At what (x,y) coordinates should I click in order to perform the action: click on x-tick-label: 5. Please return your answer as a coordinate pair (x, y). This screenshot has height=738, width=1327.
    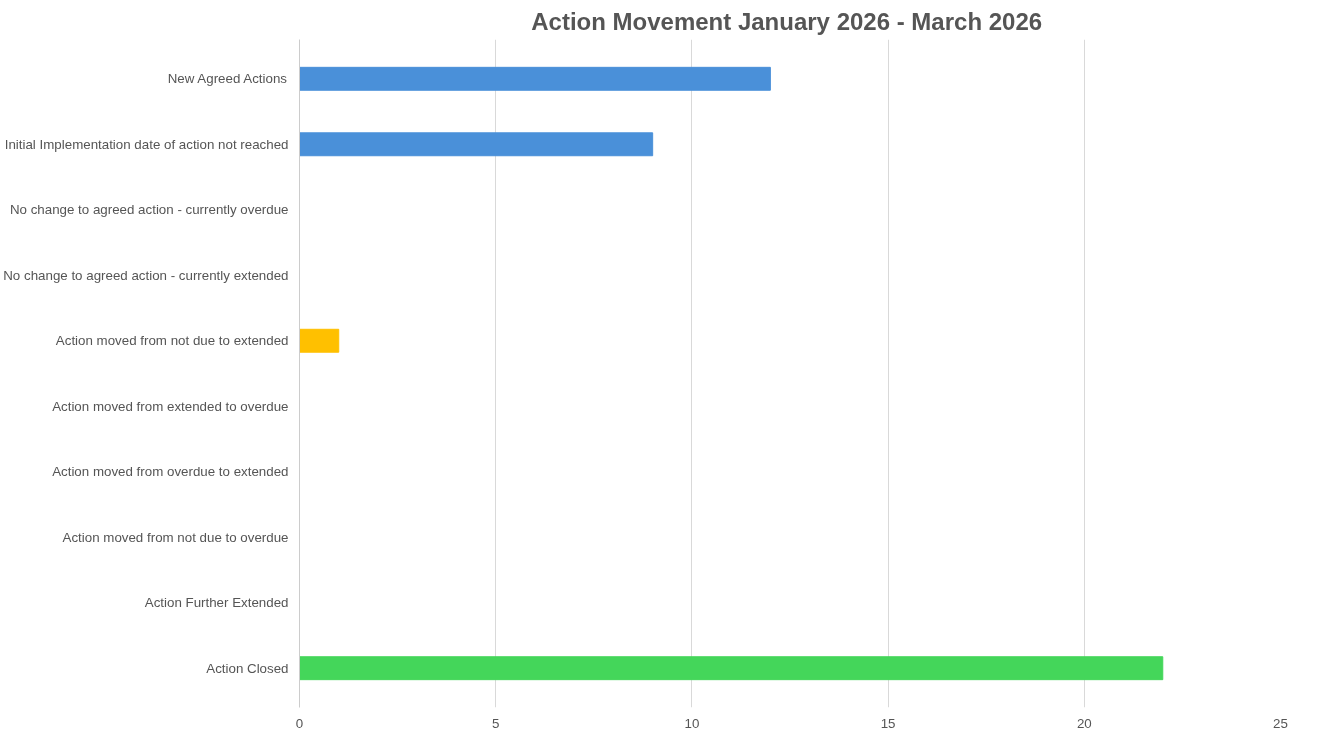
    Looking at the image, I should click on (495, 723).